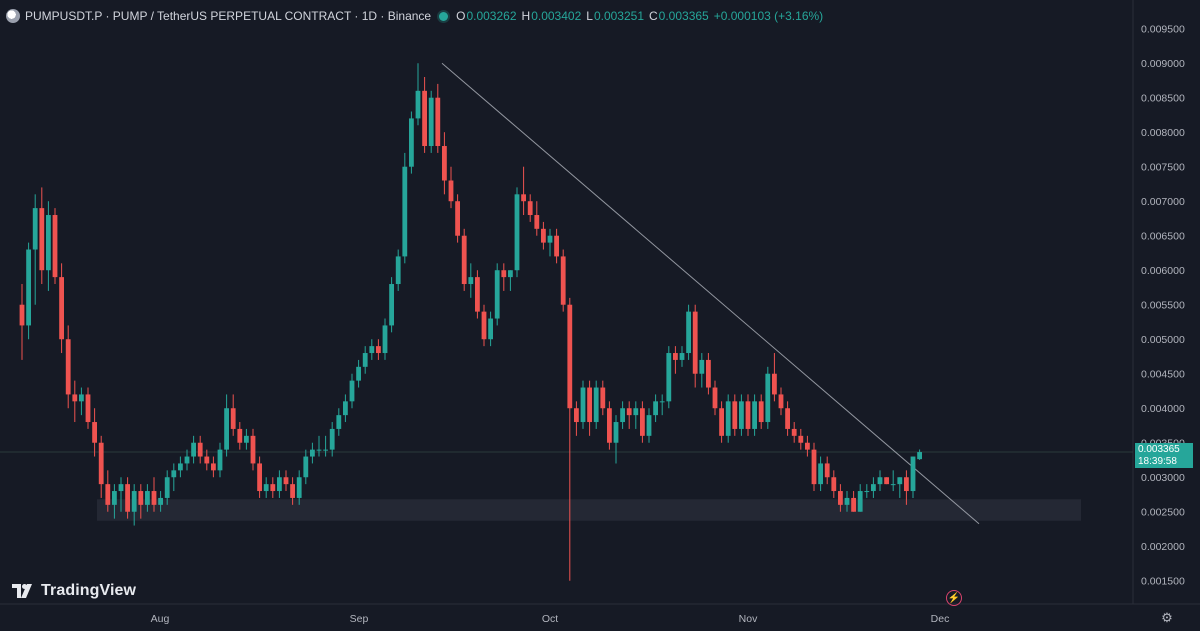 The image size is (1200, 631). Describe the element at coordinates (13, 16) in the screenshot. I see `symbol-icon` at that location.